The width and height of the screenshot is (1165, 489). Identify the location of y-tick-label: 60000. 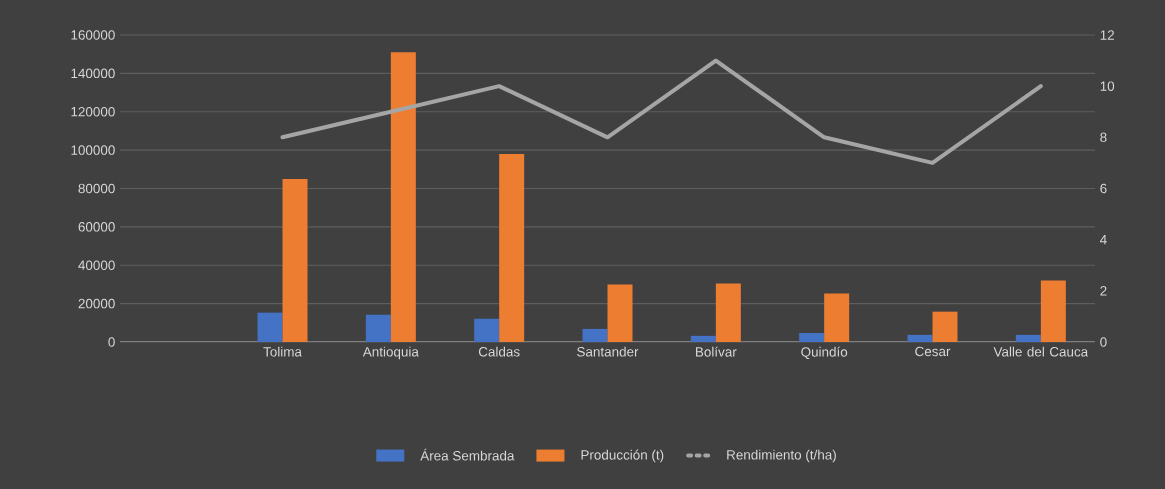
(96, 227).